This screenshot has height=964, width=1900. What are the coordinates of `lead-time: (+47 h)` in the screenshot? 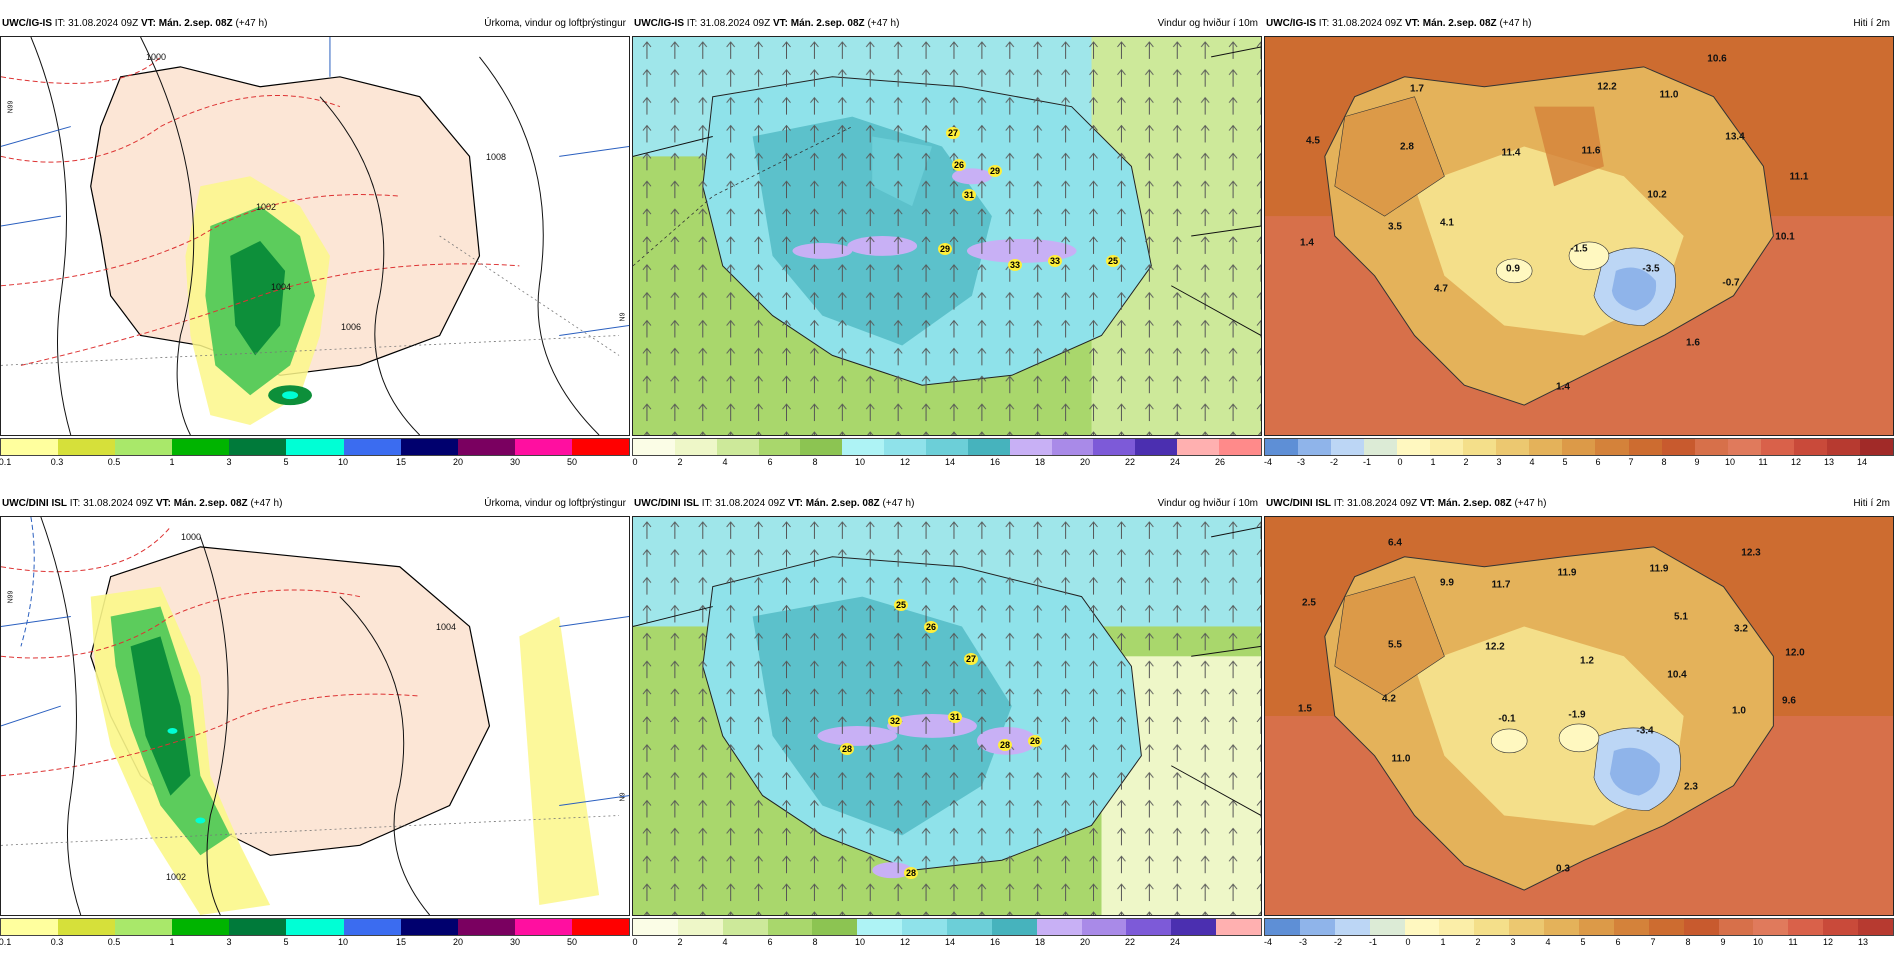 It's located at (1530, 503).